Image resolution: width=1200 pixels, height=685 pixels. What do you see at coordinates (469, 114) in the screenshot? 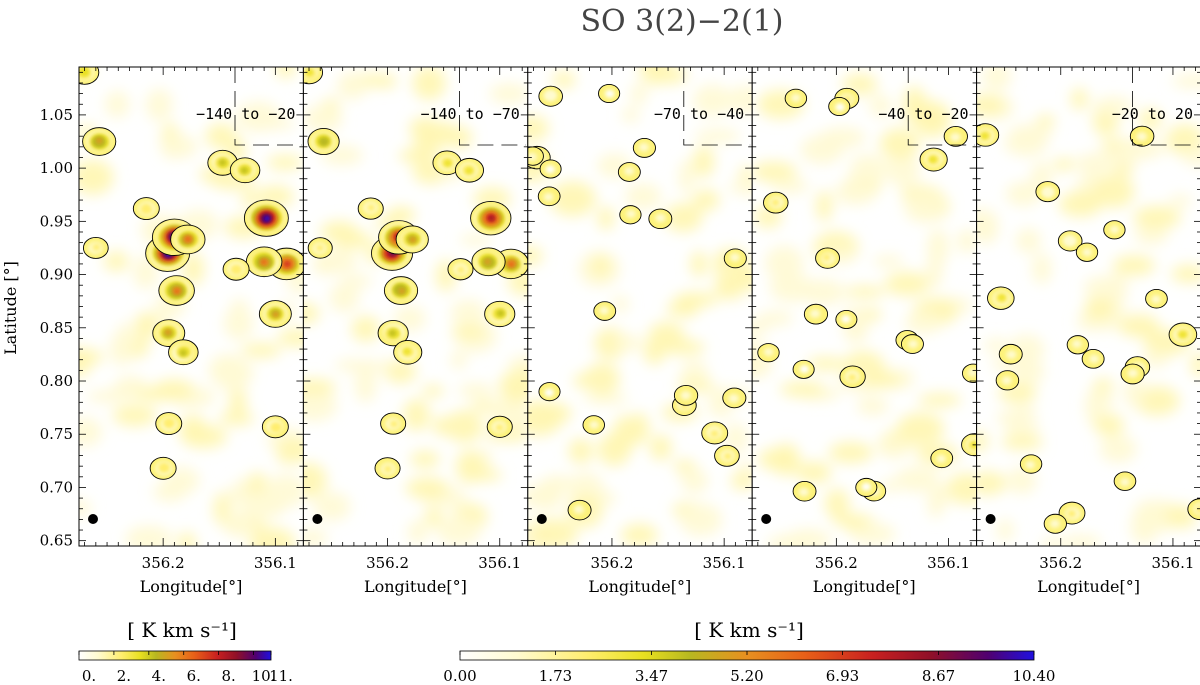
I see `velocity-range-label: −140 to −70` at bounding box center [469, 114].